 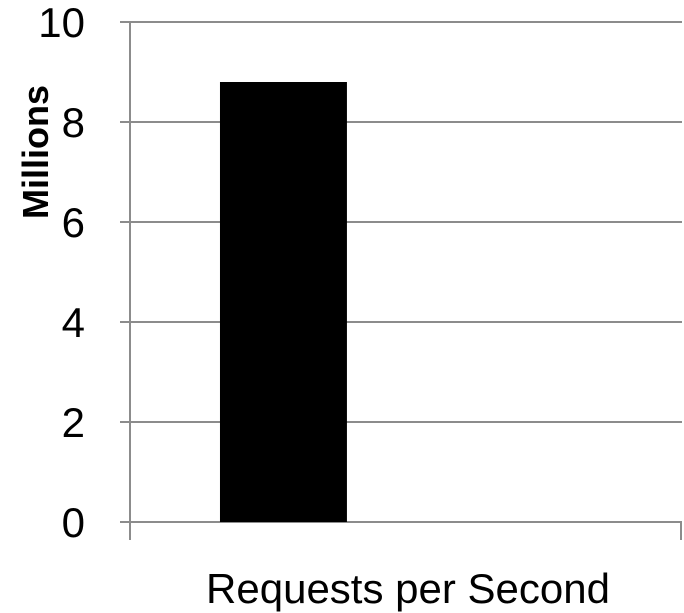 I want to click on y-tick-label-3: 6, so click(x=73, y=222).